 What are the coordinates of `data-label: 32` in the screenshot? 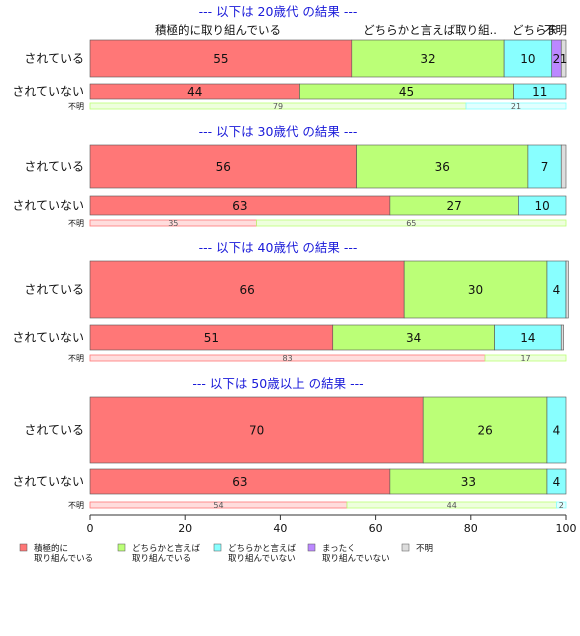 It's located at (427, 59).